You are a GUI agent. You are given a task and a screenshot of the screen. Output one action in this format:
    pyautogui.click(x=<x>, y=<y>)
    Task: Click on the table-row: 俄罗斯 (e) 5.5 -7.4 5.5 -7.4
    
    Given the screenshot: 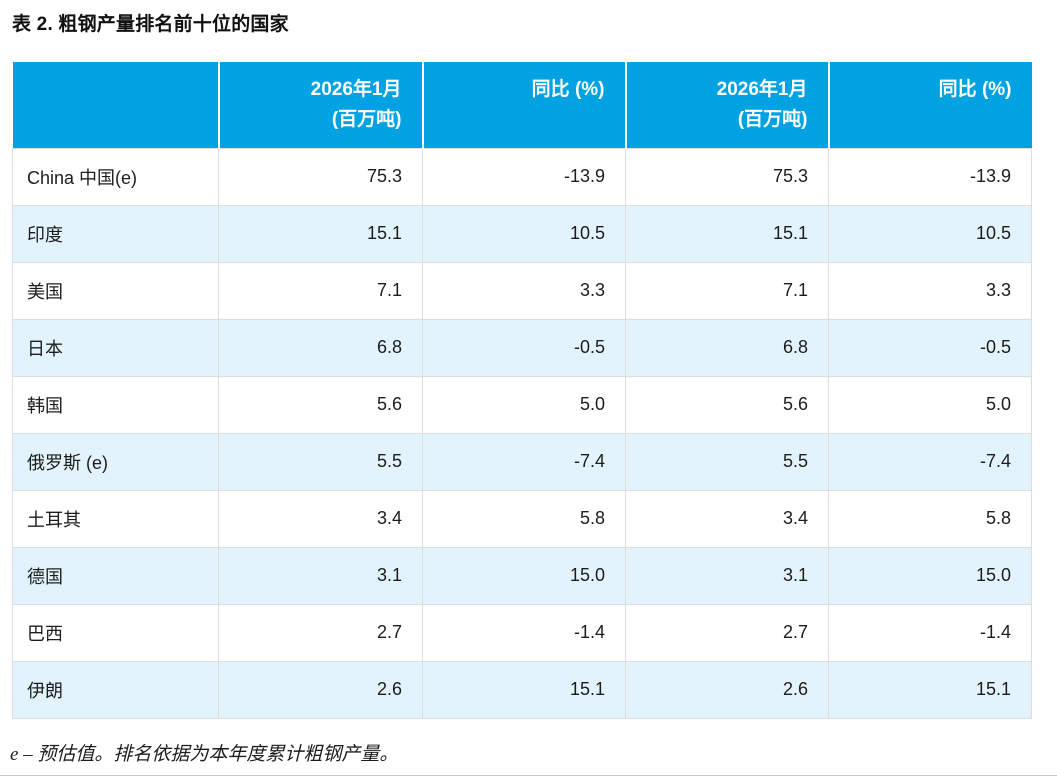 What is the action you would take?
    pyautogui.click(x=522, y=461)
    